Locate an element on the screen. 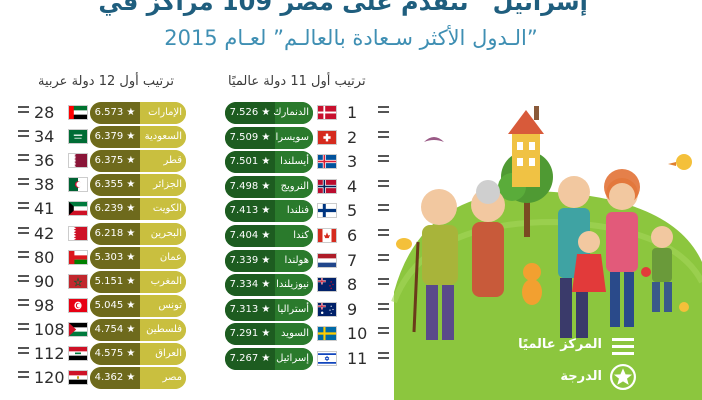  rank-number: 108 is located at coordinates (49, 329).